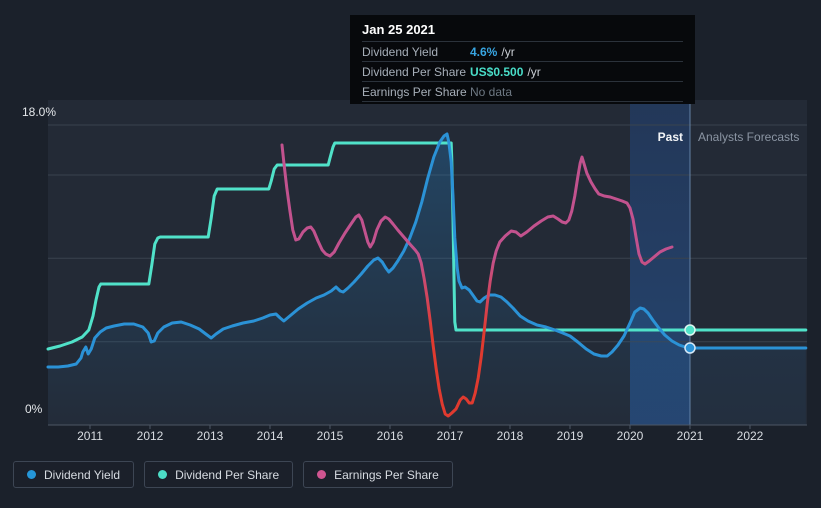  What do you see at coordinates (270, 436) in the screenshot?
I see `x-tick-label-2014: 2014` at bounding box center [270, 436].